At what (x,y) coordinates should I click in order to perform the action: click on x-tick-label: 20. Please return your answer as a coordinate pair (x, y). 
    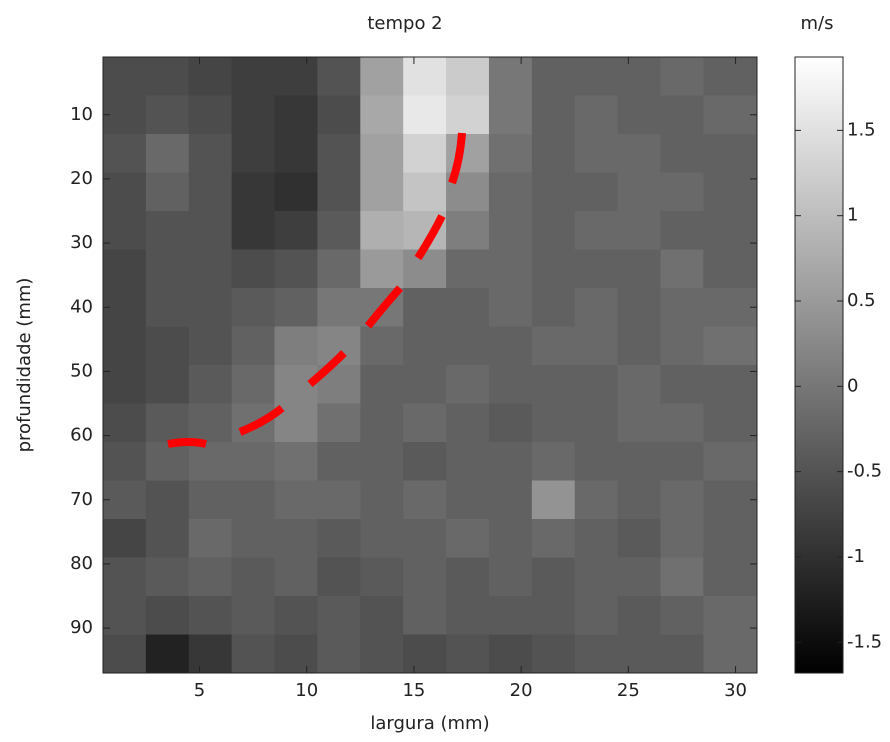
    Looking at the image, I should click on (521, 690).